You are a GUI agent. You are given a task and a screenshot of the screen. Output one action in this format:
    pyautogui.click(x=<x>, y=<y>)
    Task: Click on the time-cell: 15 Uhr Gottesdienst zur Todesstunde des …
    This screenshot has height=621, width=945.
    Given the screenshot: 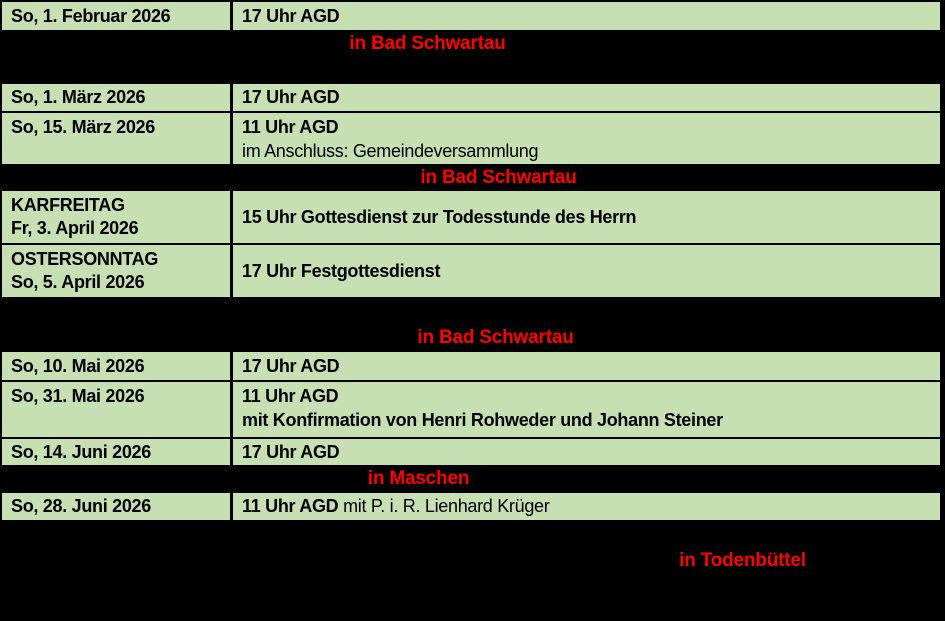 What is the action you would take?
    pyautogui.click(x=586, y=217)
    